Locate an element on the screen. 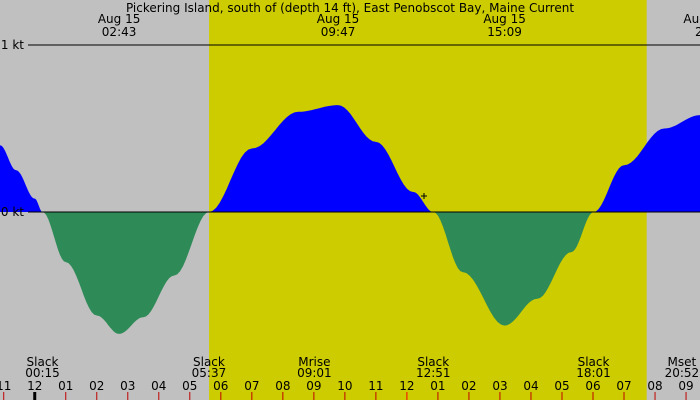 The height and width of the screenshot is (400, 700). extreme-time-label: 21: is located at coordinates (697, 32).